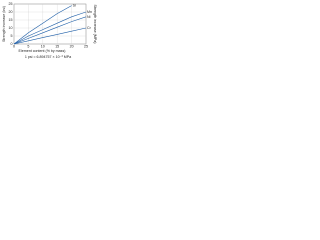 Image resolution: width=320 pixels, height=240 pixels. I want to click on x-tick-label: 25, so click(86, 46).